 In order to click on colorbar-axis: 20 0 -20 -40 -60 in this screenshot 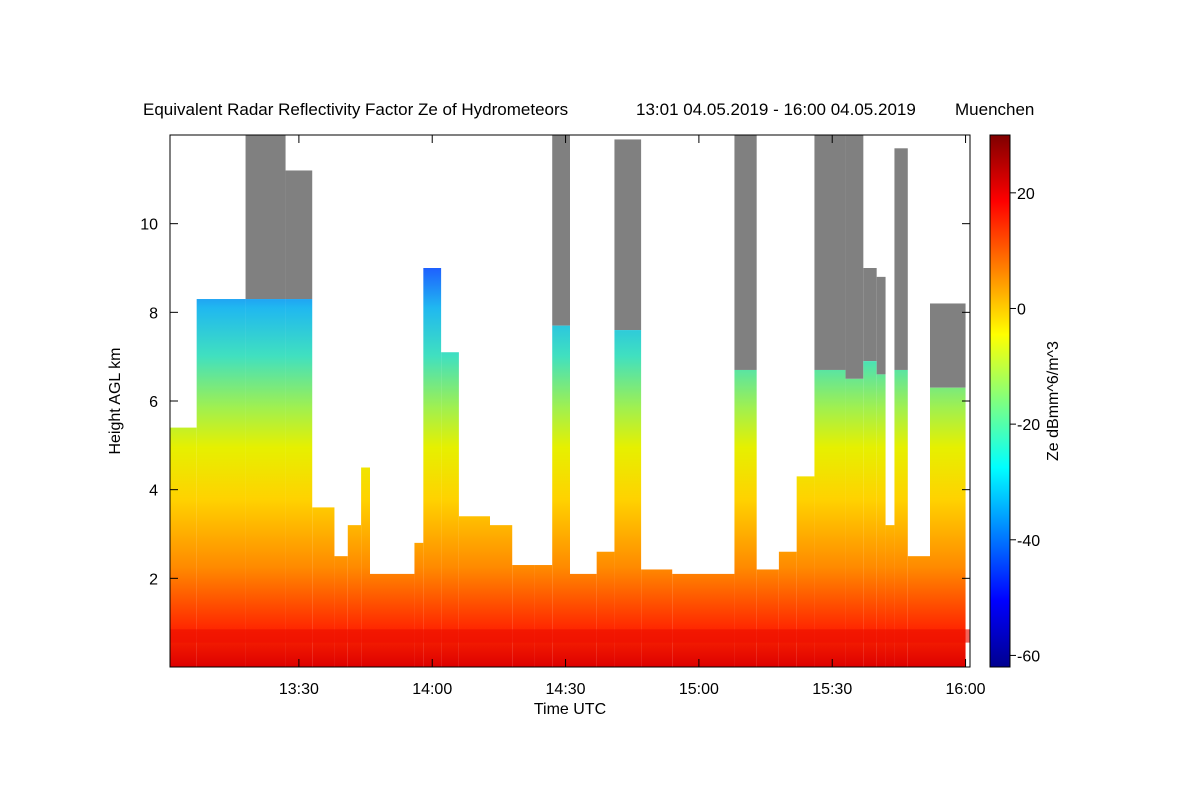, I will do `click(1025, 425)`.